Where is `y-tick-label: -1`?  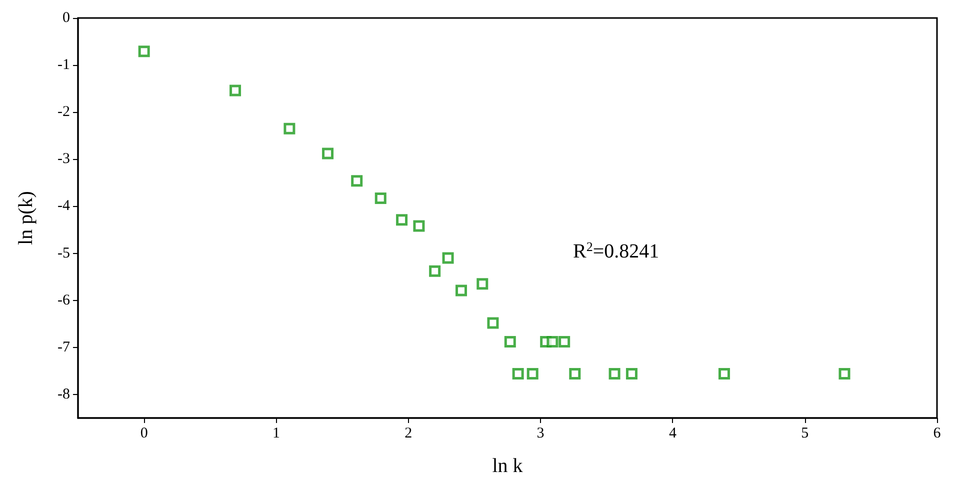
y-tick-label: -1 is located at coordinates (64, 65).